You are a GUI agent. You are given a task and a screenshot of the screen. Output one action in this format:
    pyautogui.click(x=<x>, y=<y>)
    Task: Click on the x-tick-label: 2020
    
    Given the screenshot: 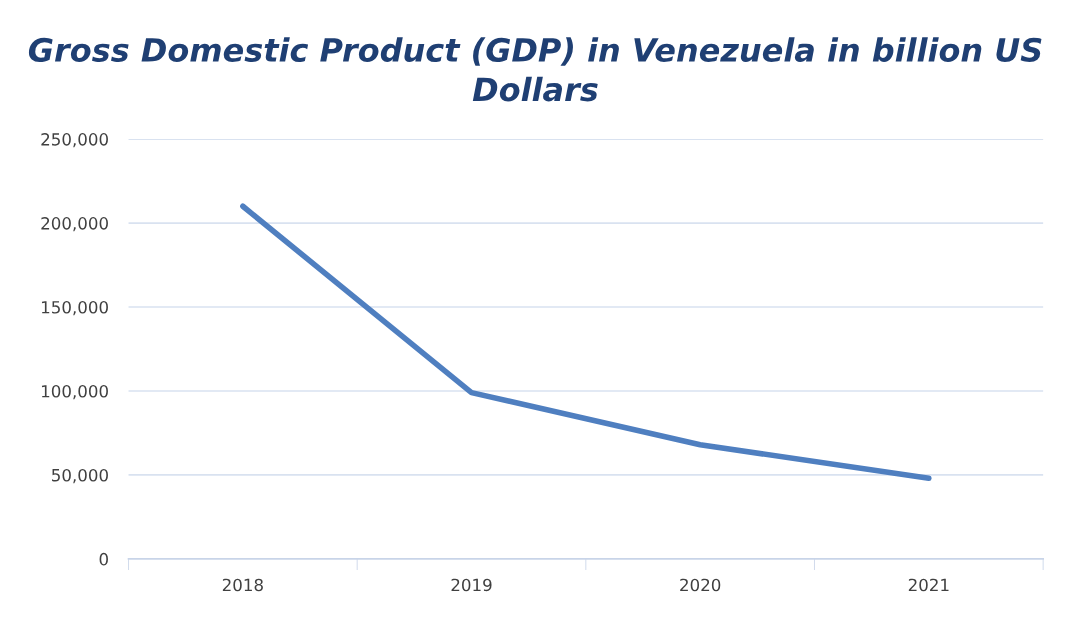 What is the action you would take?
    pyautogui.click(x=700, y=585)
    